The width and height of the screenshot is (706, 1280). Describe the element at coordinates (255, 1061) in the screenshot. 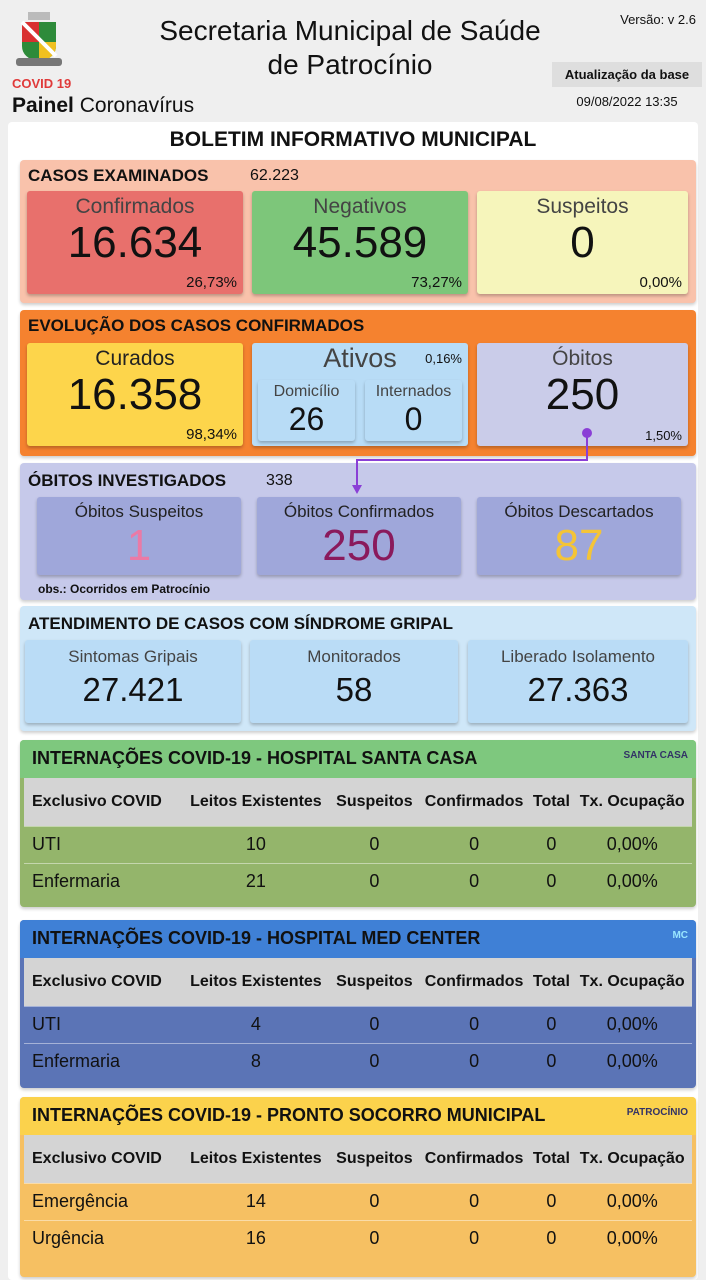

I see `table-cell: 8` at that location.